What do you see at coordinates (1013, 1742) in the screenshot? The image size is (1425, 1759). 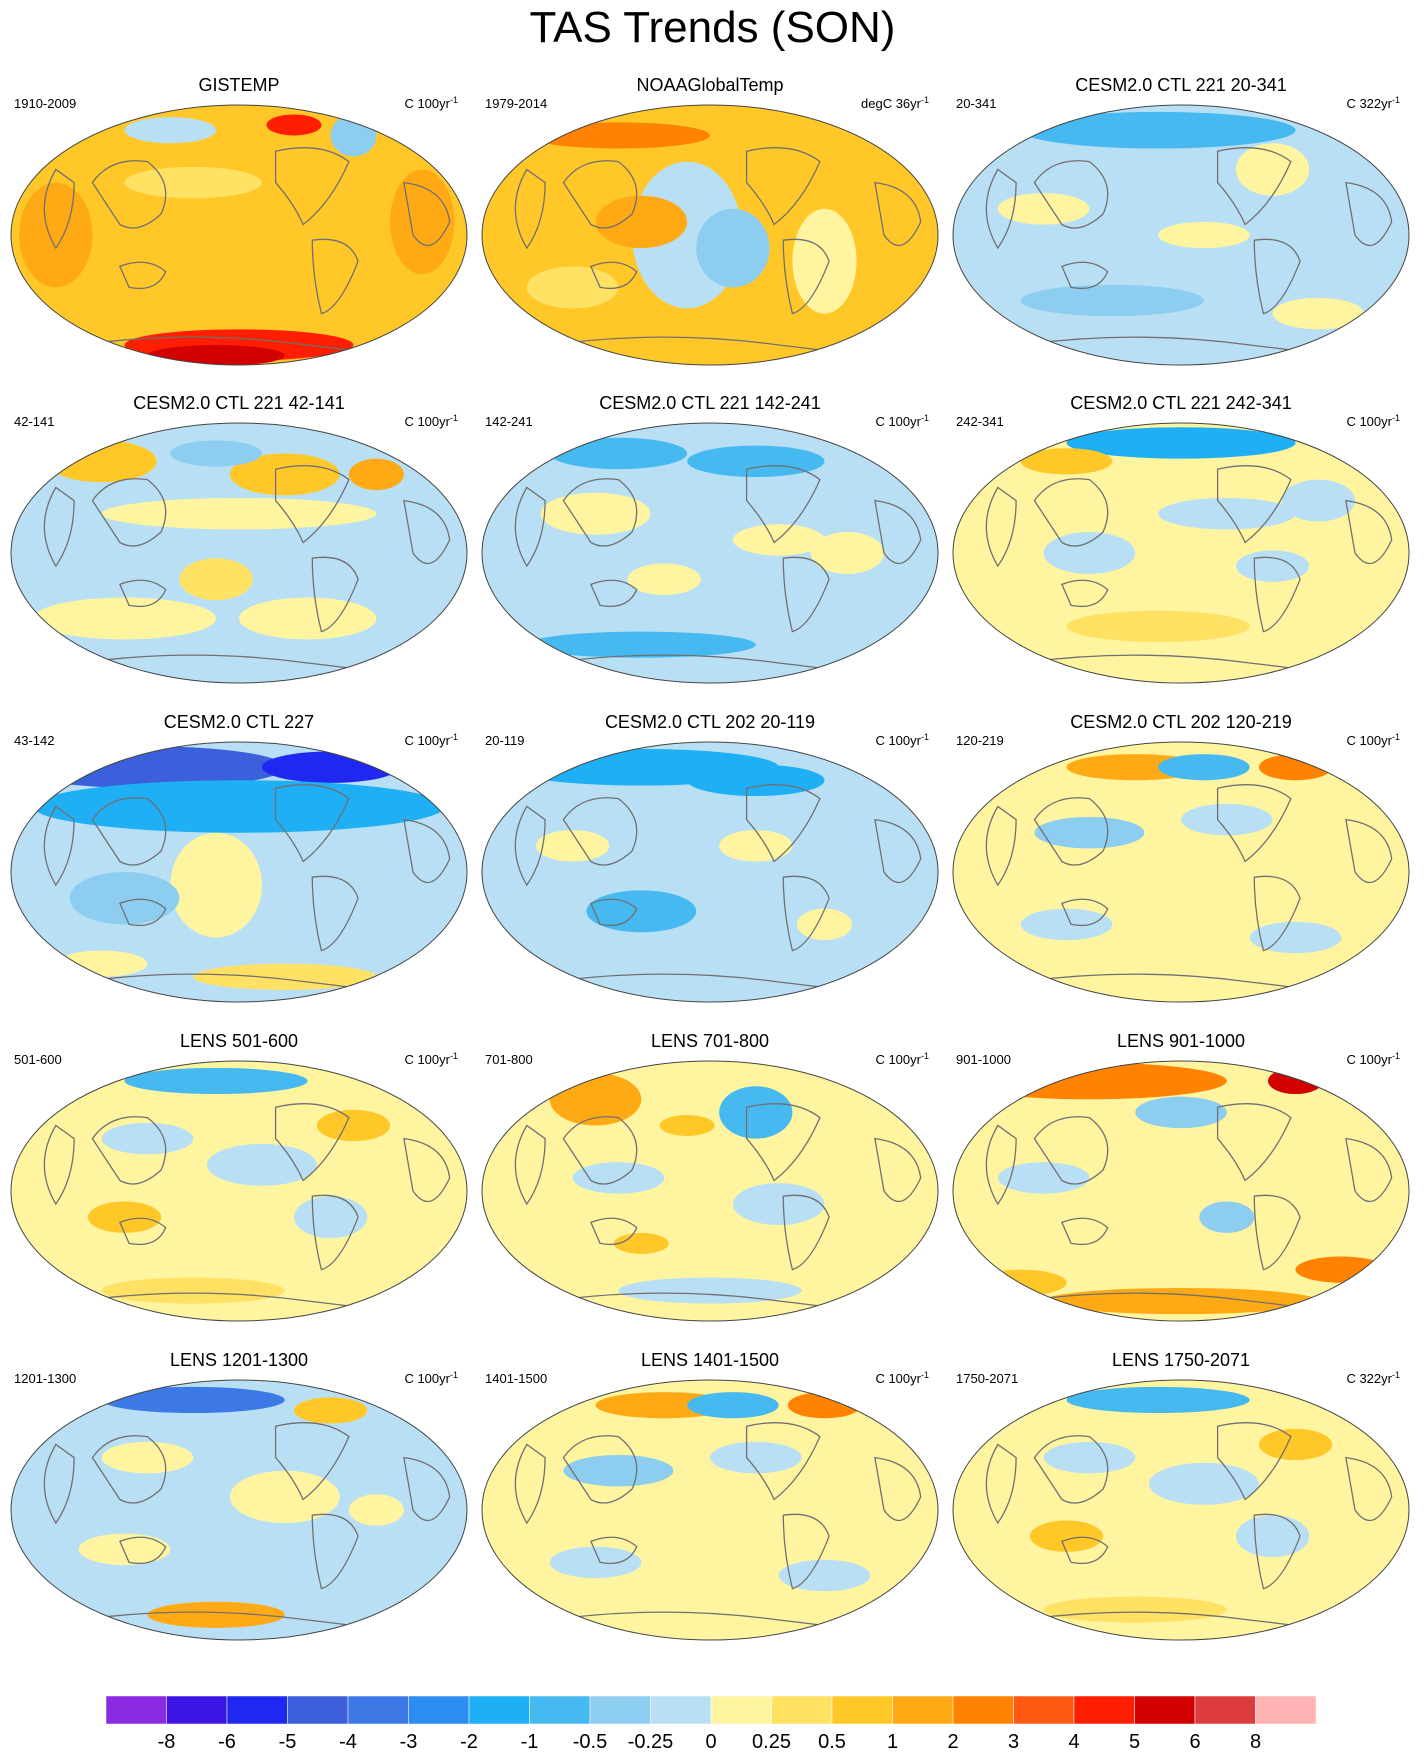 I see `colorbar-tick-label: 3` at bounding box center [1013, 1742].